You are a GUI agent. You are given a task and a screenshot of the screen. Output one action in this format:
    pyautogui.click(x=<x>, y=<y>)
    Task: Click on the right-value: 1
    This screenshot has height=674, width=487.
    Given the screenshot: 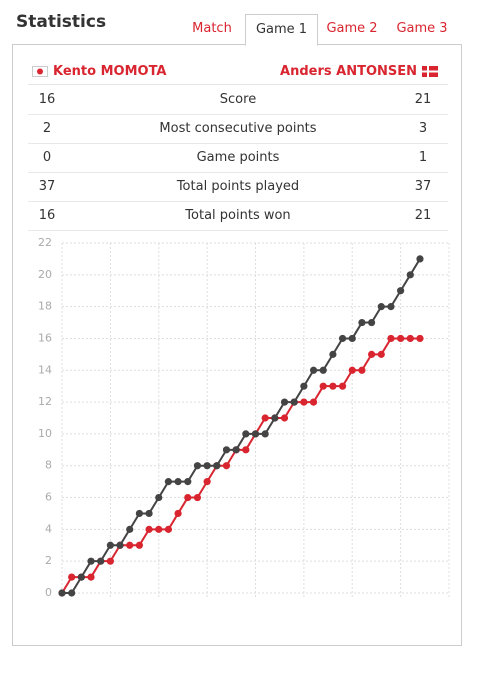 What is the action you would take?
    pyautogui.click(x=423, y=157)
    